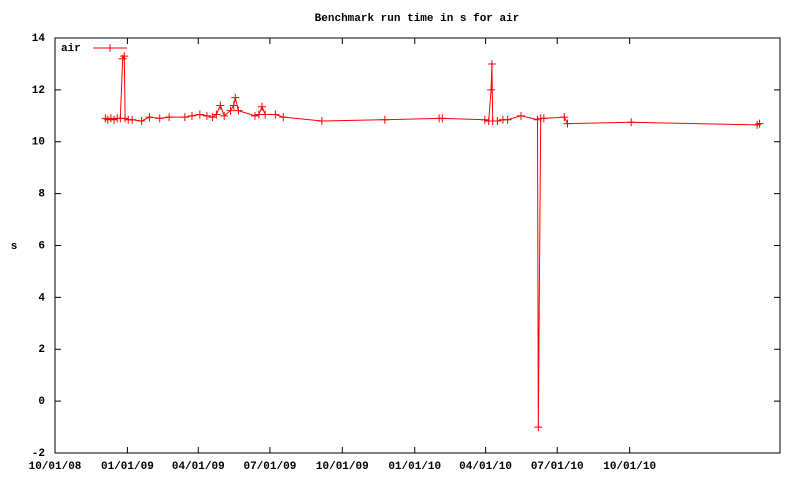  I want to click on legend-marker, so click(110, 48).